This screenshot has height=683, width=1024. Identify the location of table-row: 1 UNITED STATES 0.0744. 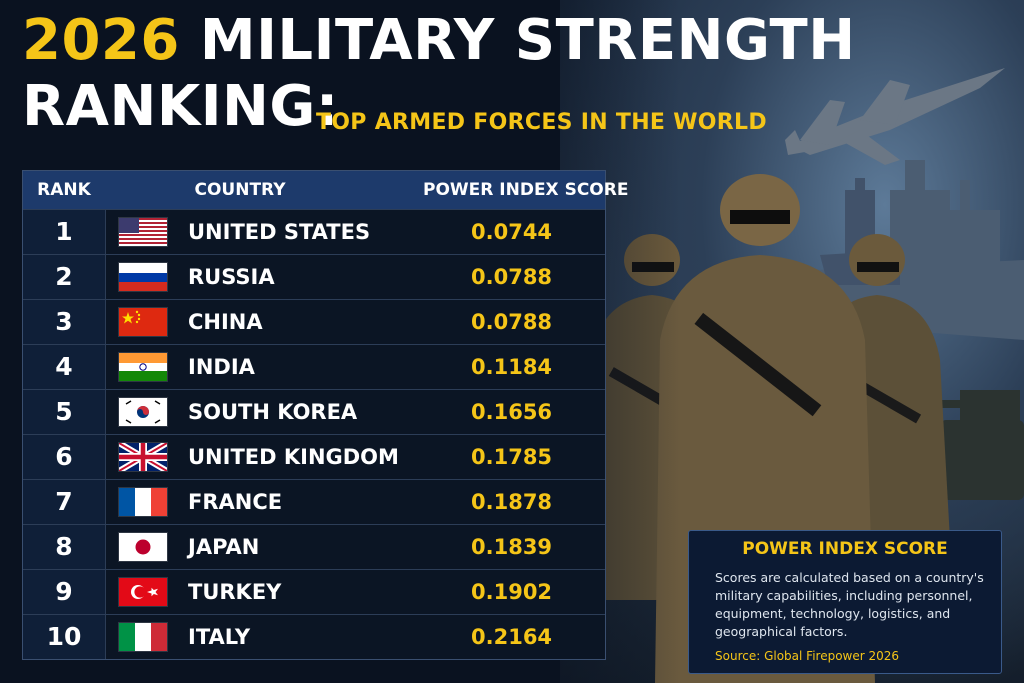
(314, 231).